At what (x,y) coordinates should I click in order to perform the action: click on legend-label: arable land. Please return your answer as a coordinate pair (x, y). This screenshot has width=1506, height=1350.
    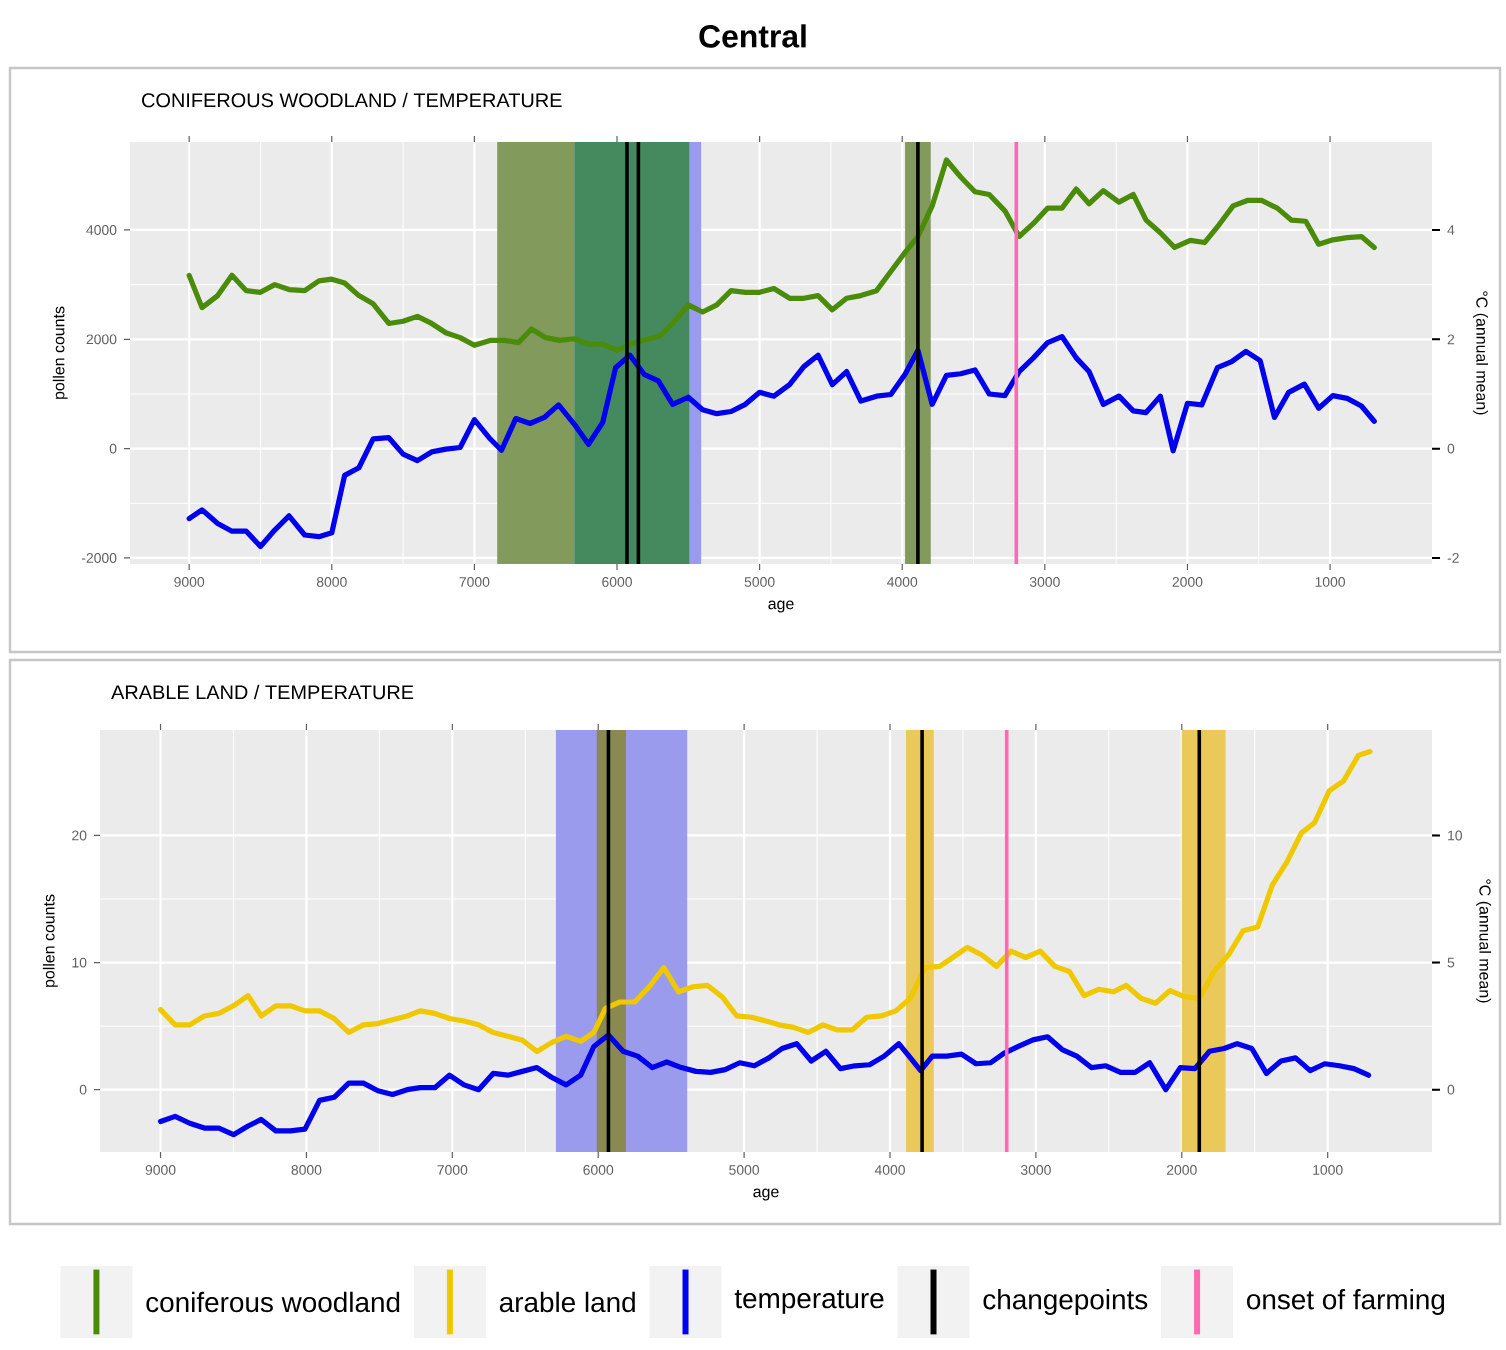
    Looking at the image, I should click on (567, 1302).